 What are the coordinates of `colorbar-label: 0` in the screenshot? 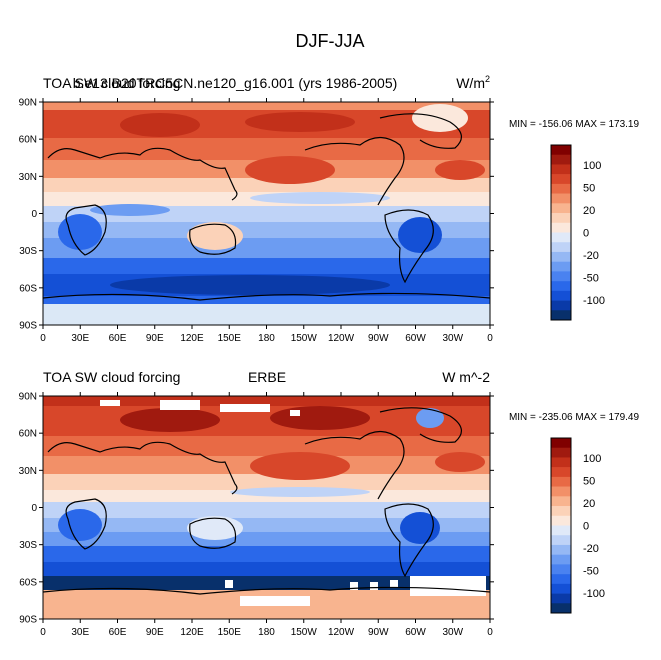 It's located at (586, 234).